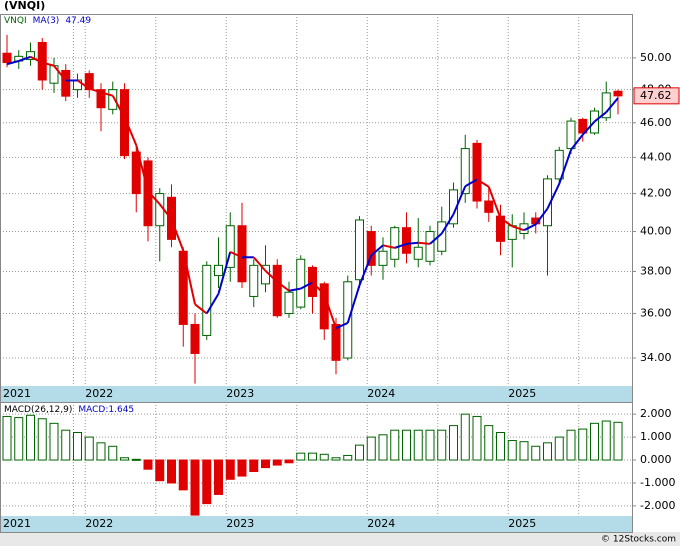 The height and width of the screenshot is (546, 680). I want to click on x-tick-label: 2022, so click(99, 523).